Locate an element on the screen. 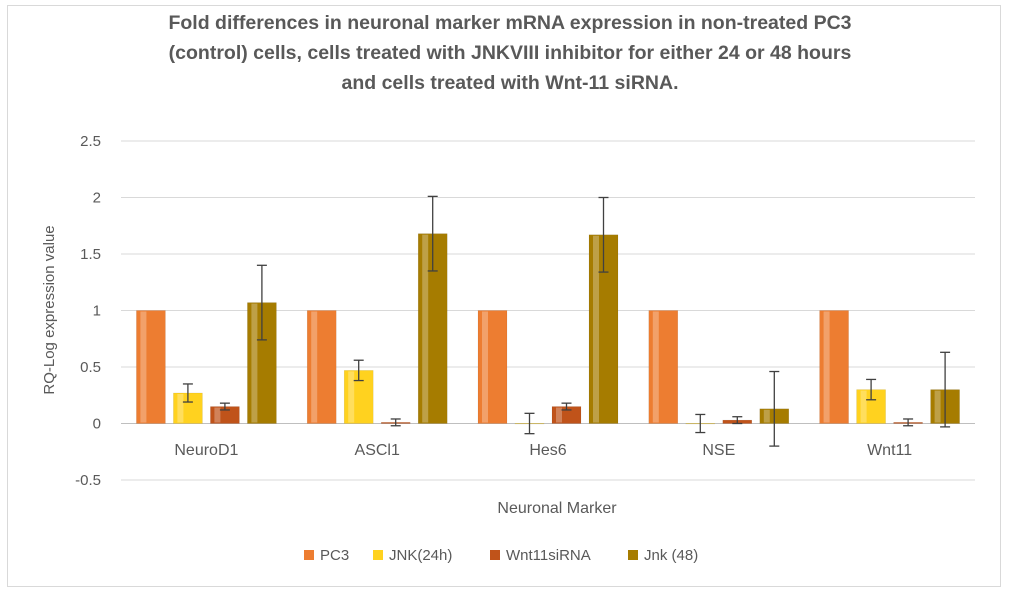 Image resolution: width=1010 pixels, height=597 pixels. y-tick-label: 2.5 is located at coordinates (90, 141).